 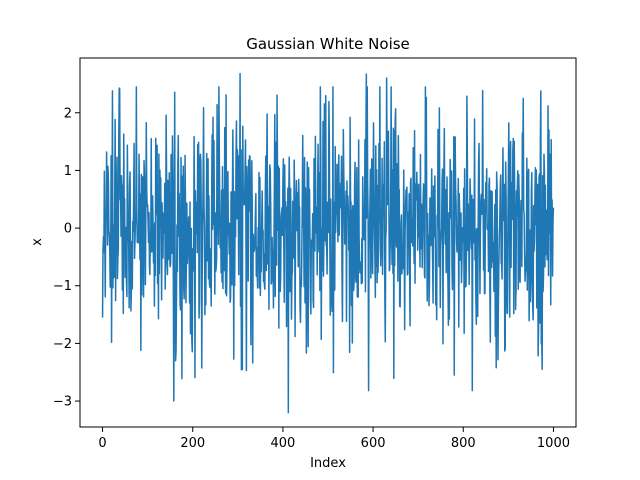 What do you see at coordinates (373, 443) in the screenshot?
I see `x-tick-label: 600` at bounding box center [373, 443].